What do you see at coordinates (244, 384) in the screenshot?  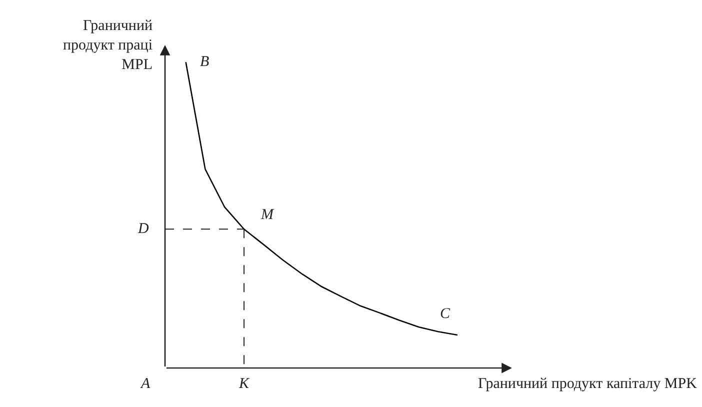 I see `text: K` at bounding box center [244, 384].